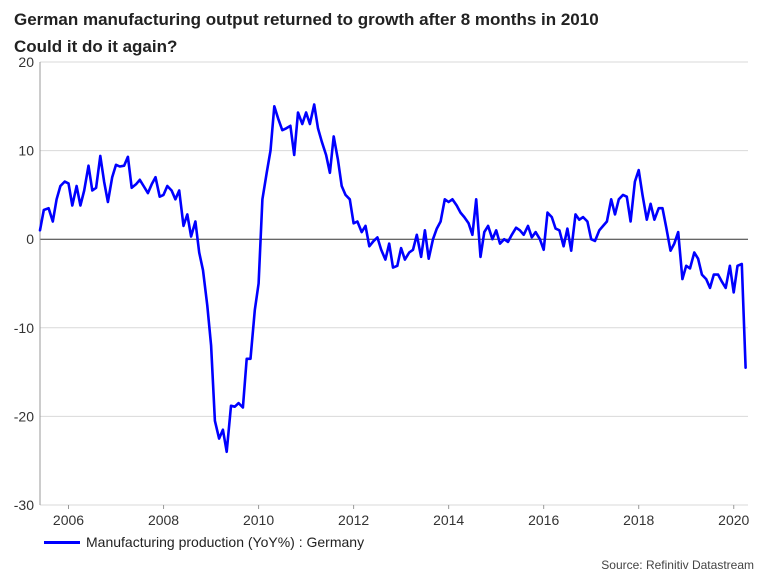 The image size is (768, 576). Describe the element at coordinates (448, 520) in the screenshot. I see `x-tick-label-4: 2014` at that location.